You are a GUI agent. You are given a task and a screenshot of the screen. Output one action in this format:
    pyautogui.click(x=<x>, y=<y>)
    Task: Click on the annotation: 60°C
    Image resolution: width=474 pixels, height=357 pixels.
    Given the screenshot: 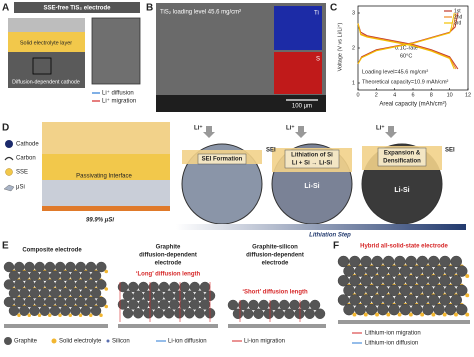 What is the action you would take?
    pyautogui.click(x=406, y=56)
    